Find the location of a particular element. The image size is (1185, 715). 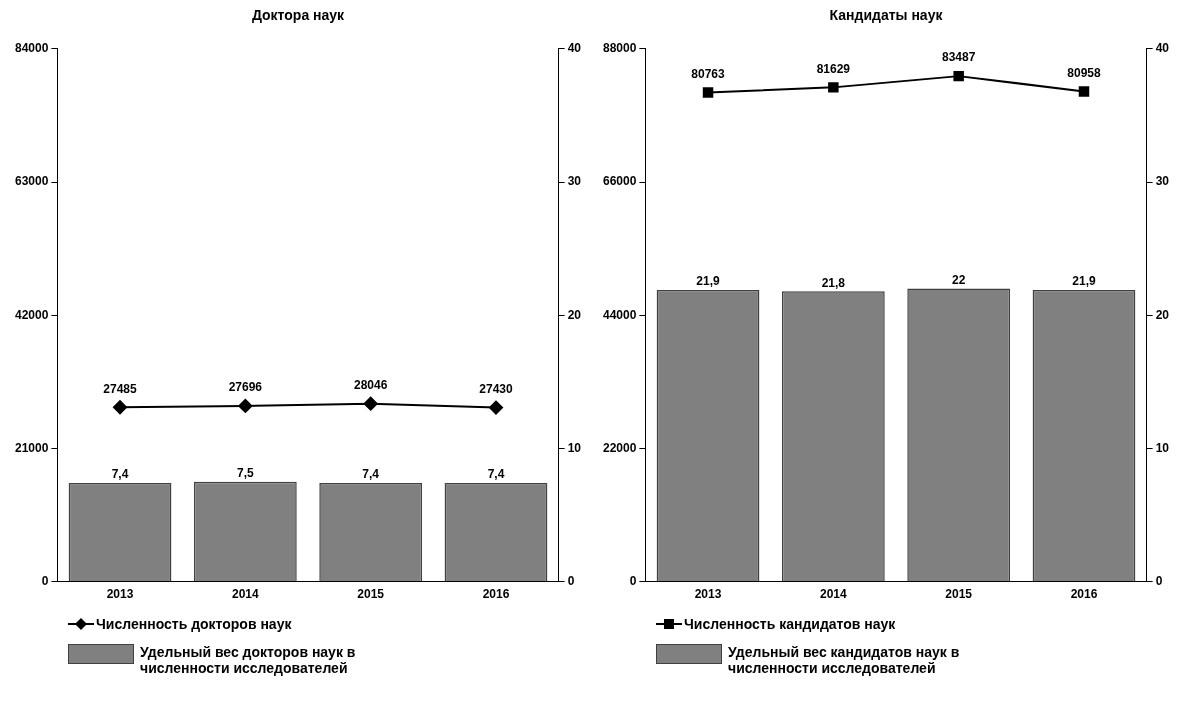

data-label: 28046 is located at coordinates (370, 385).